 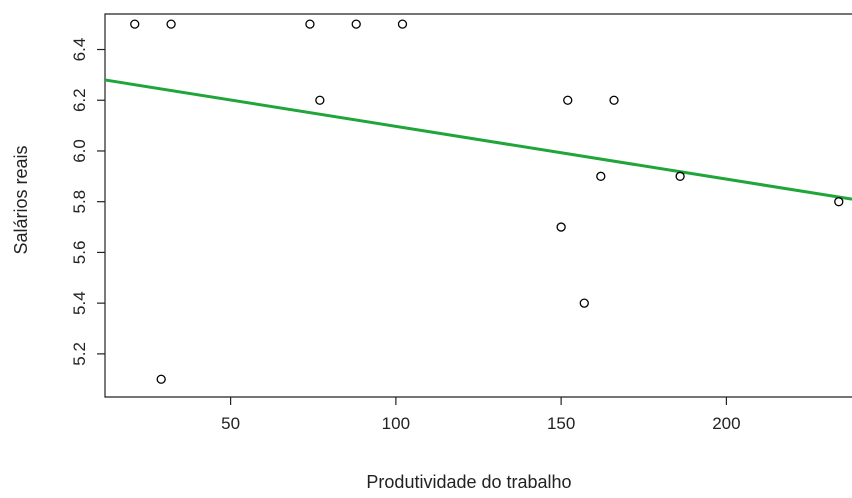 What do you see at coordinates (79, 202) in the screenshot?
I see `y-tick-label: 5.8` at bounding box center [79, 202].